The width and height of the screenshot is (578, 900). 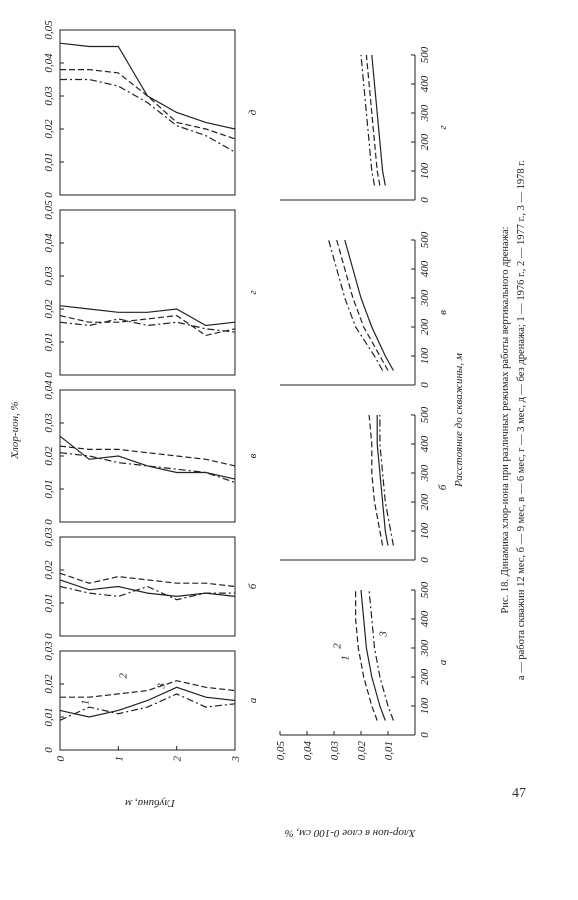 What do you see at coordinates (459, 420) in the screenshot?
I see `distance-axis-label: Расстояние до скважины, м` at bounding box center [459, 420].